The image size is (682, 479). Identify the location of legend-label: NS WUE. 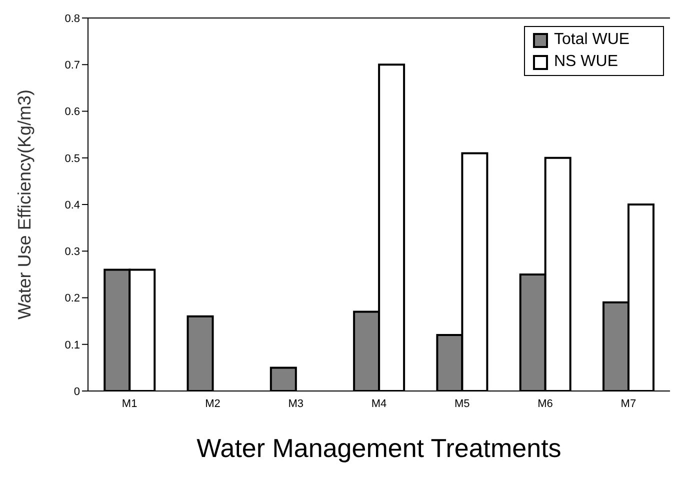
(586, 62).